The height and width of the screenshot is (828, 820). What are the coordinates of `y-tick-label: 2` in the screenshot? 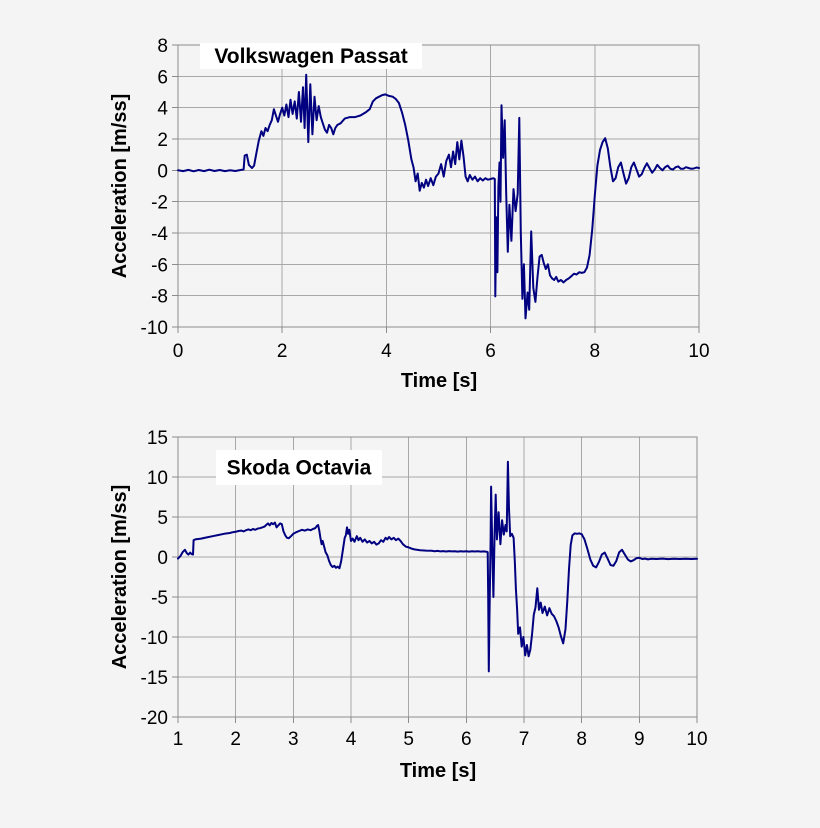 It's located at (162, 140).